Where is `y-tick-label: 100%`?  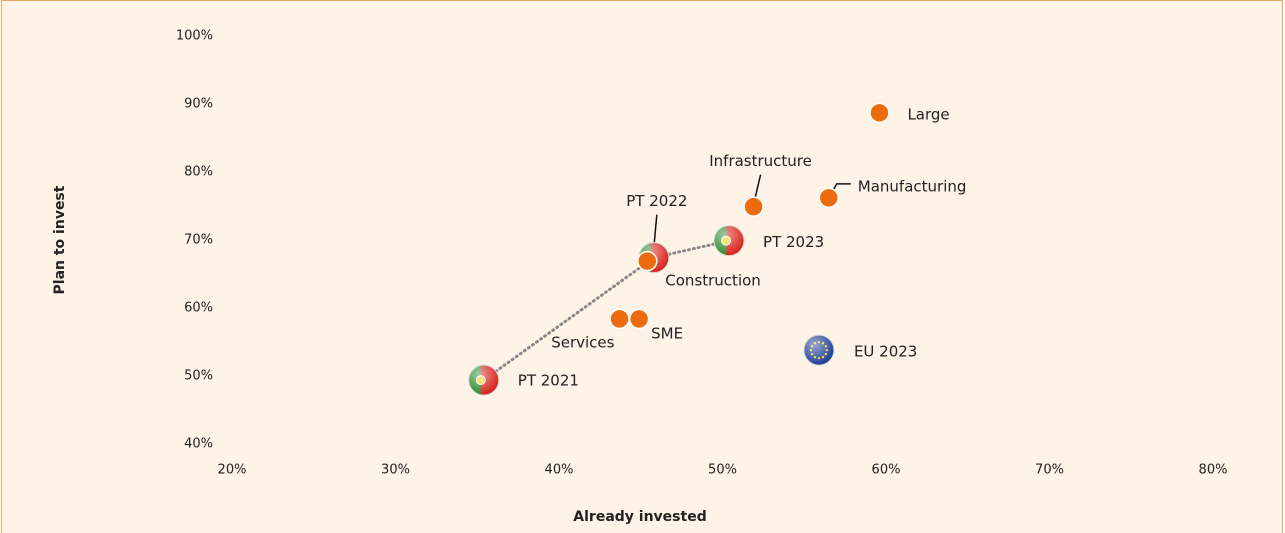
y-tick-label: 100% is located at coordinates (194, 36).